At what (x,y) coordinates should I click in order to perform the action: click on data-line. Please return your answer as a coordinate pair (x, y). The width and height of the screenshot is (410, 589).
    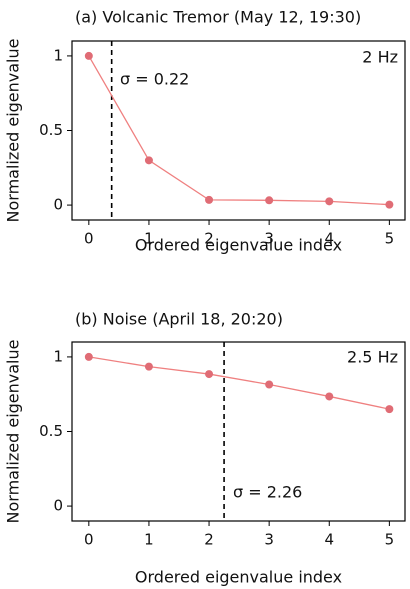
    Looking at the image, I should click on (239, 383).